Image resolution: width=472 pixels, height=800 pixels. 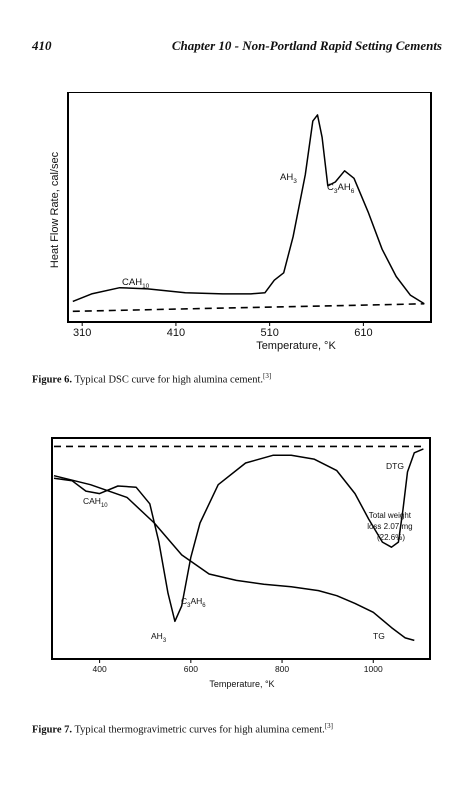 I want to click on figure7-annotation-tg: TG, so click(x=379, y=636).